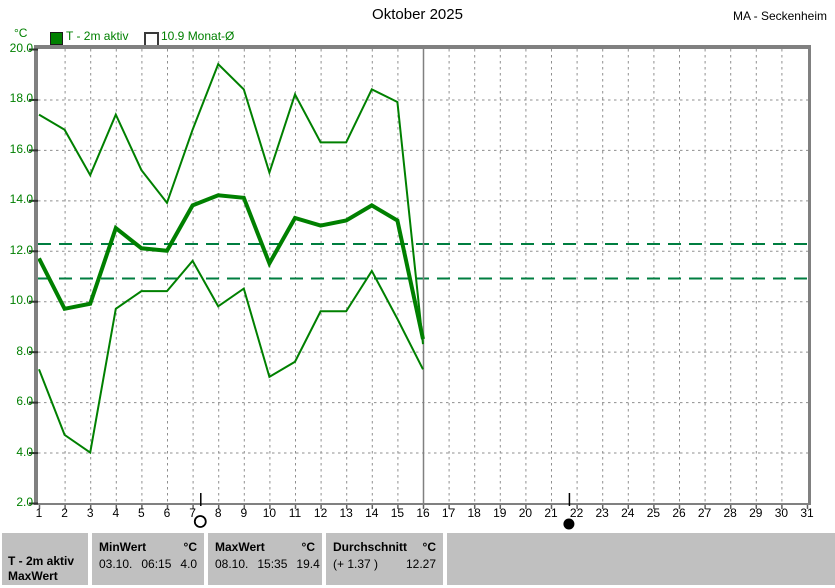  What do you see at coordinates (200, 521) in the screenshot?
I see `full-moon-icon` at bounding box center [200, 521].